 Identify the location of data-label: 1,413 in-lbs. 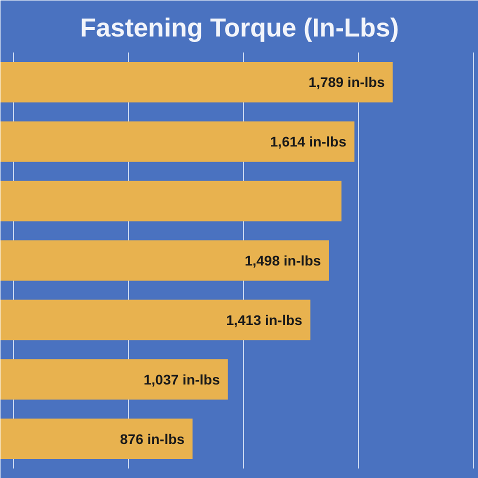
(264, 320).